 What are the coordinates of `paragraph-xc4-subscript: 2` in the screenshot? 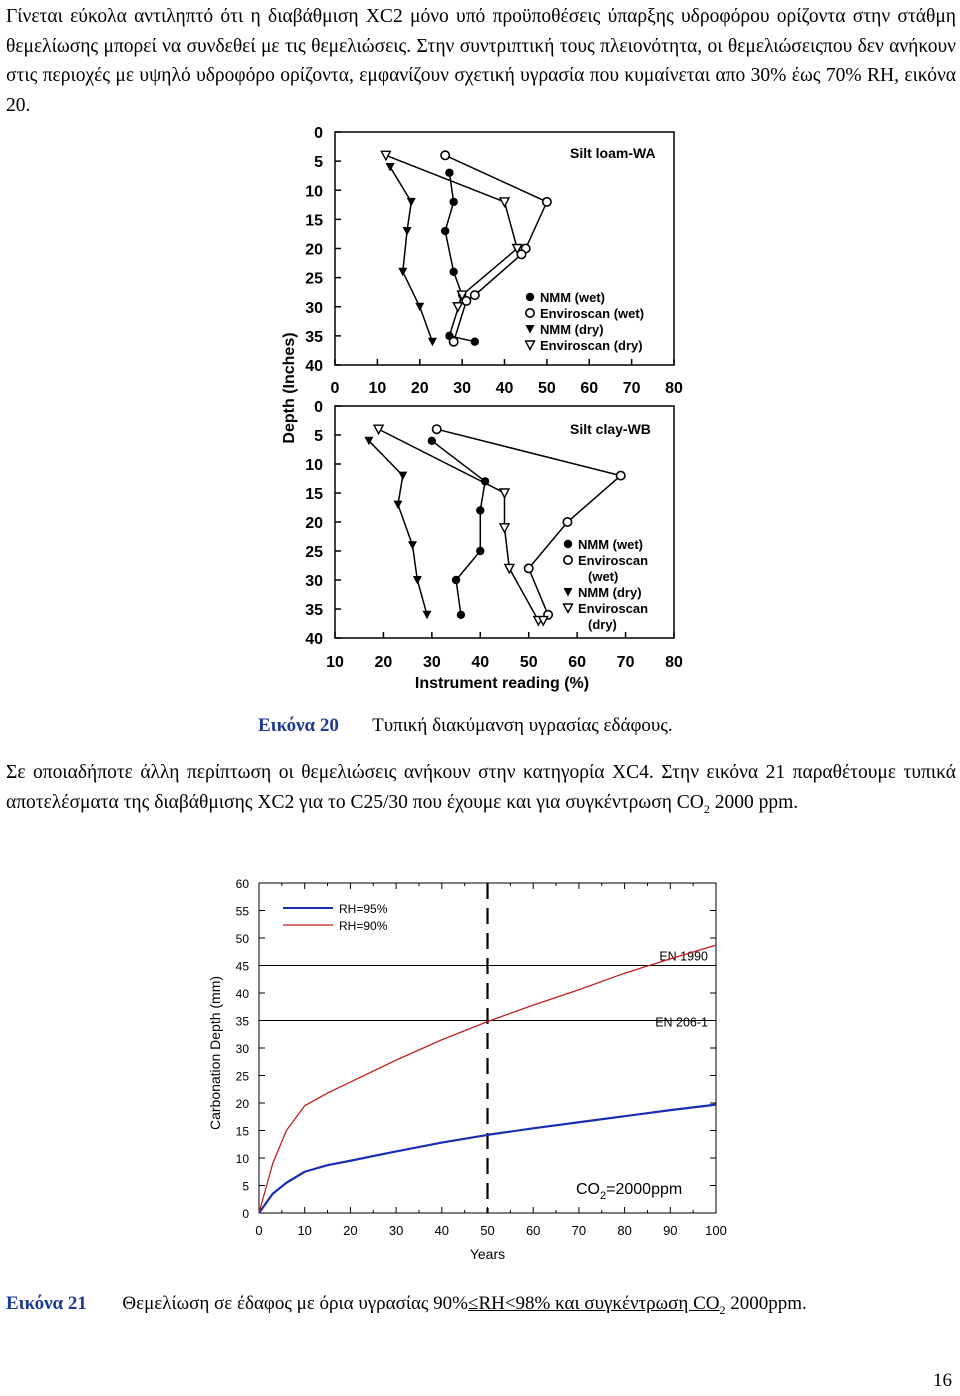 It's located at (706, 808).